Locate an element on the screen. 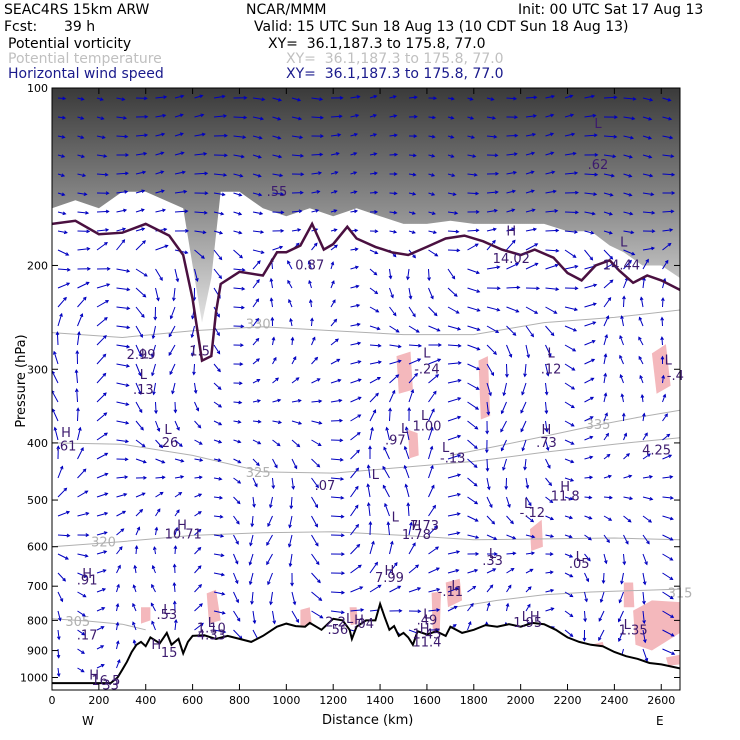  x-tick-label: 2400 is located at coordinates (614, 700).